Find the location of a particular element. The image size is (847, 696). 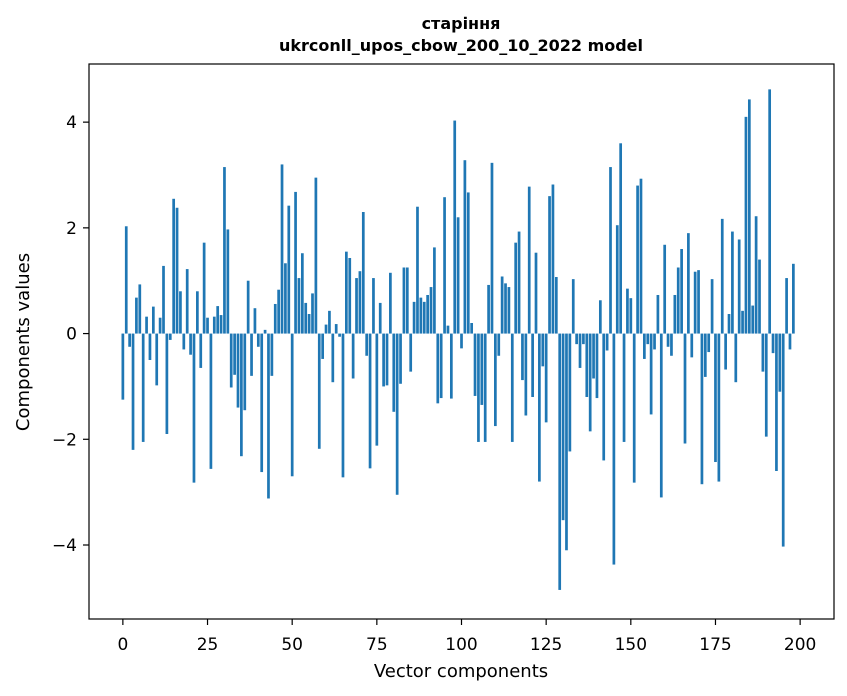

x-tick-label: 75 is located at coordinates (377, 645).